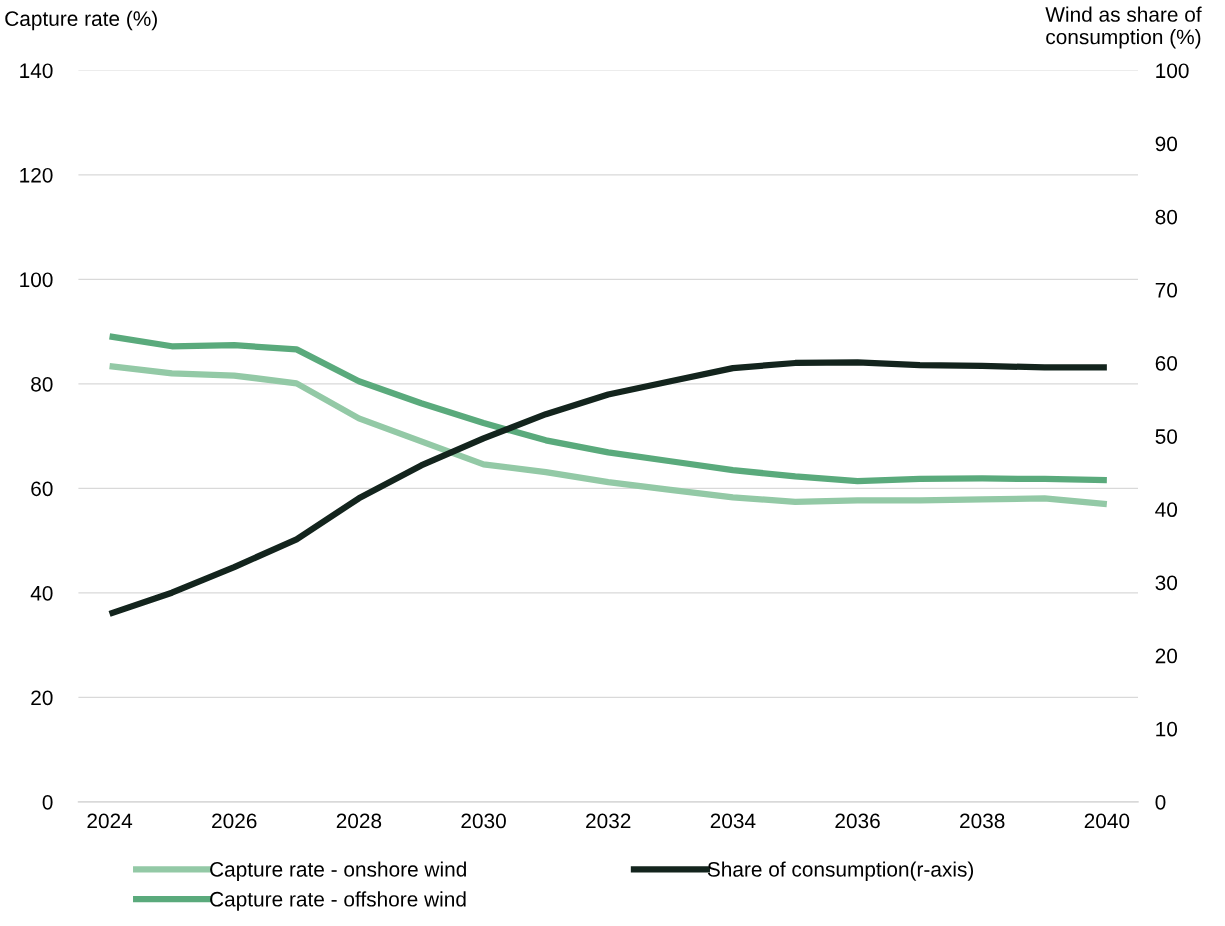 Image resolution: width=1225 pixels, height=926 pixels. What do you see at coordinates (338, 871) in the screenshot?
I see `legend-label: Capture rate - onshore wind` at bounding box center [338, 871].